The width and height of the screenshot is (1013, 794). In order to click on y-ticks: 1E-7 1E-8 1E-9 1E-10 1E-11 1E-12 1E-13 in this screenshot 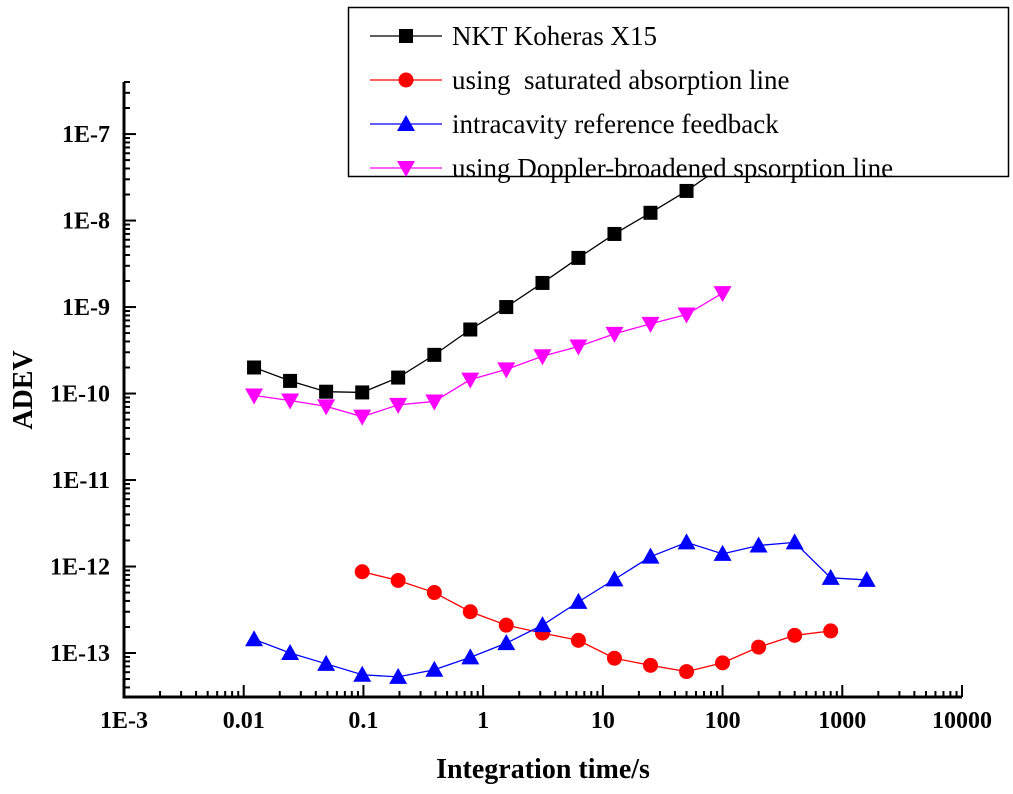, I will do `click(93, 385)`.